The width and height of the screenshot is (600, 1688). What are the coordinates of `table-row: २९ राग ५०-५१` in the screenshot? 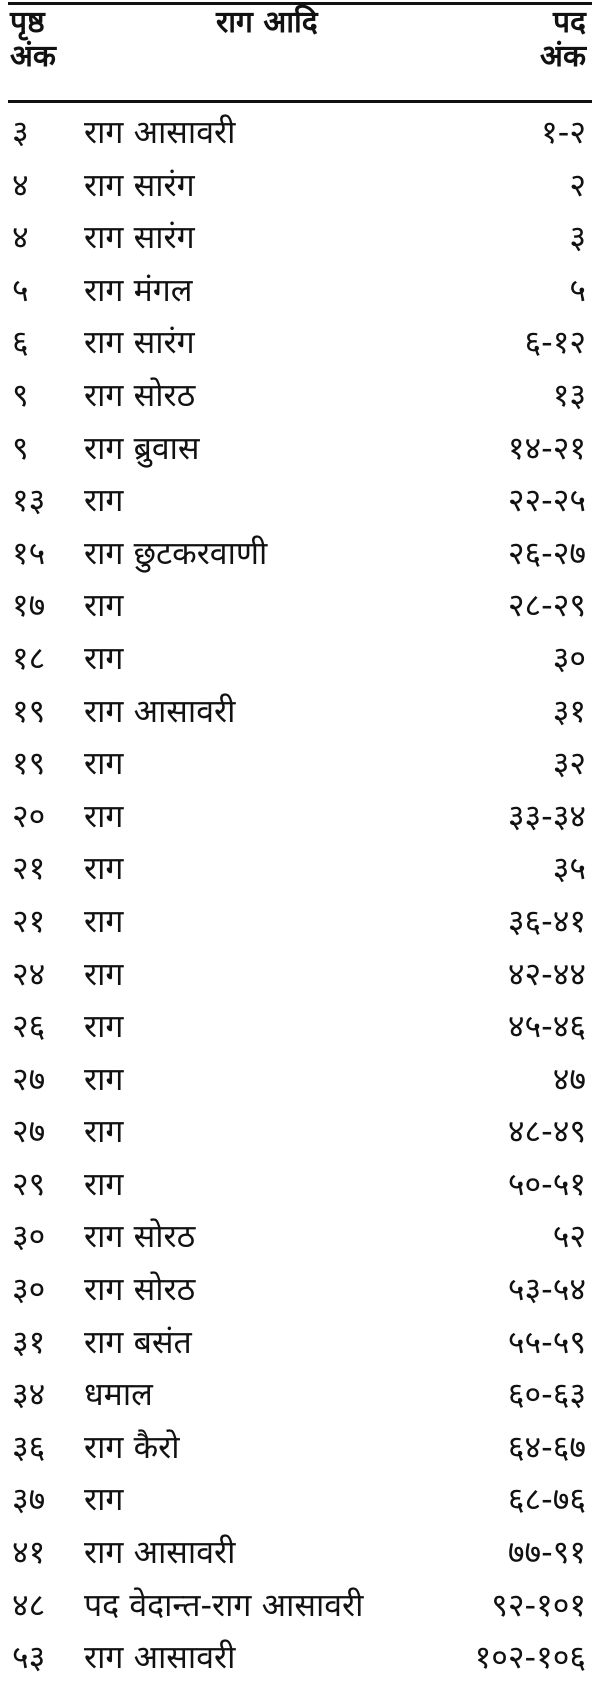 It's located at (300, 1184).